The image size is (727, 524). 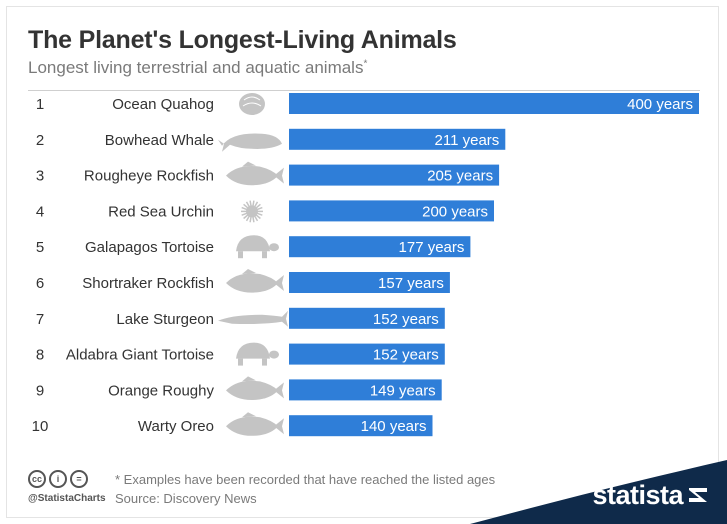 I want to click on category-label: Warty Oreo, so click(x=176, y=426).